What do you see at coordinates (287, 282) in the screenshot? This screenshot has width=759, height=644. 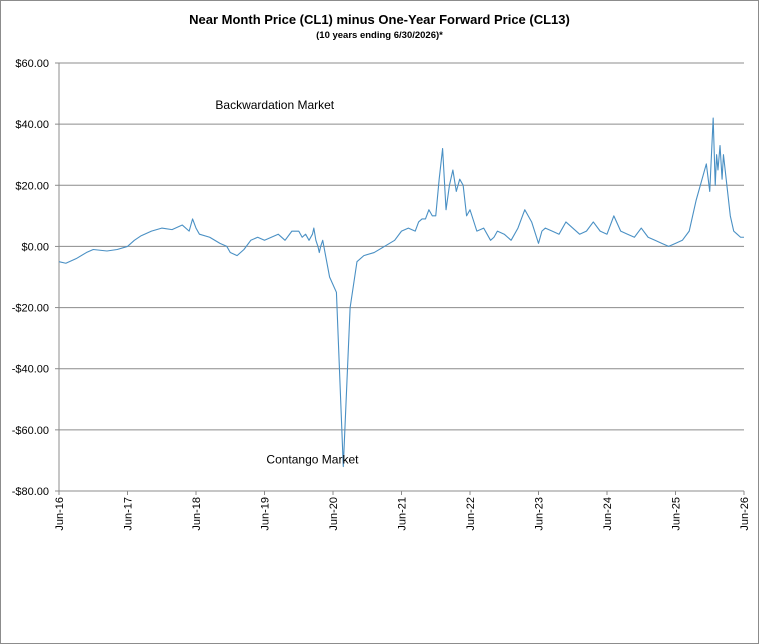 I see `annotations: Backwardation Market Contango Market` at bounding box center [287, 282].